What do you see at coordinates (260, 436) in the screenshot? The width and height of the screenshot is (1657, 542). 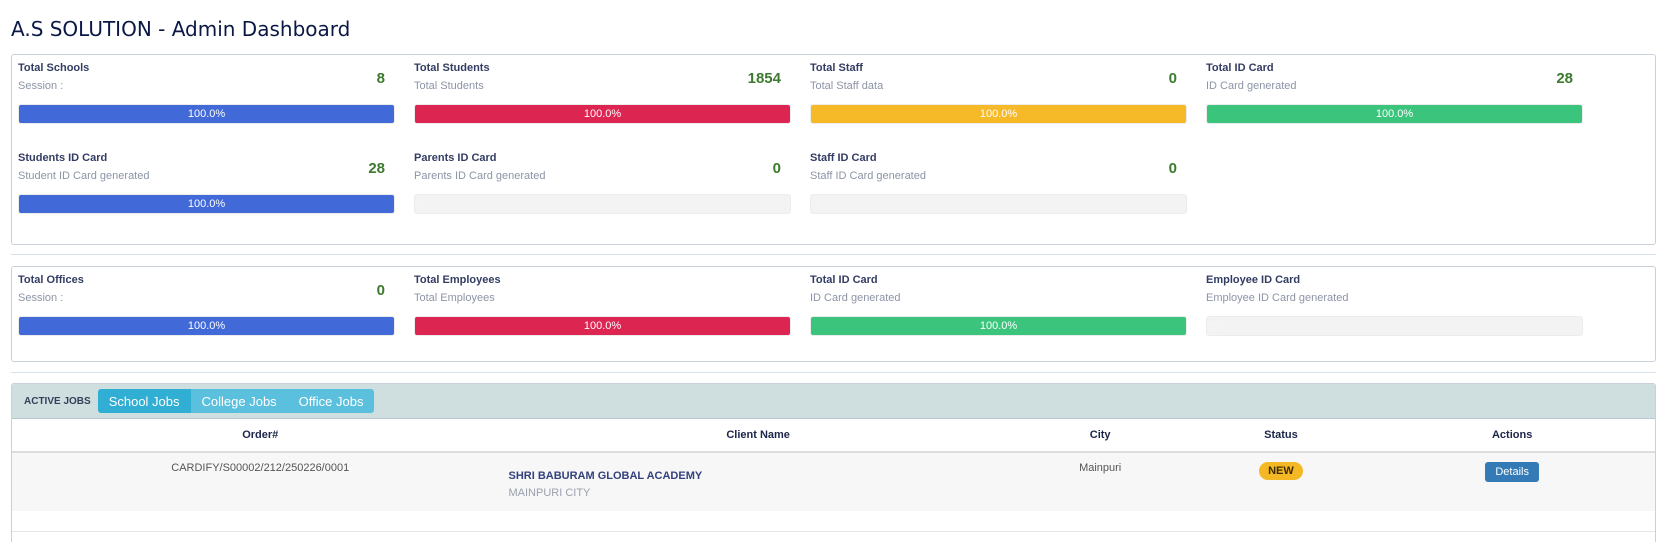 I see `column-header-order: Order#` at bounding box center [260, 436].